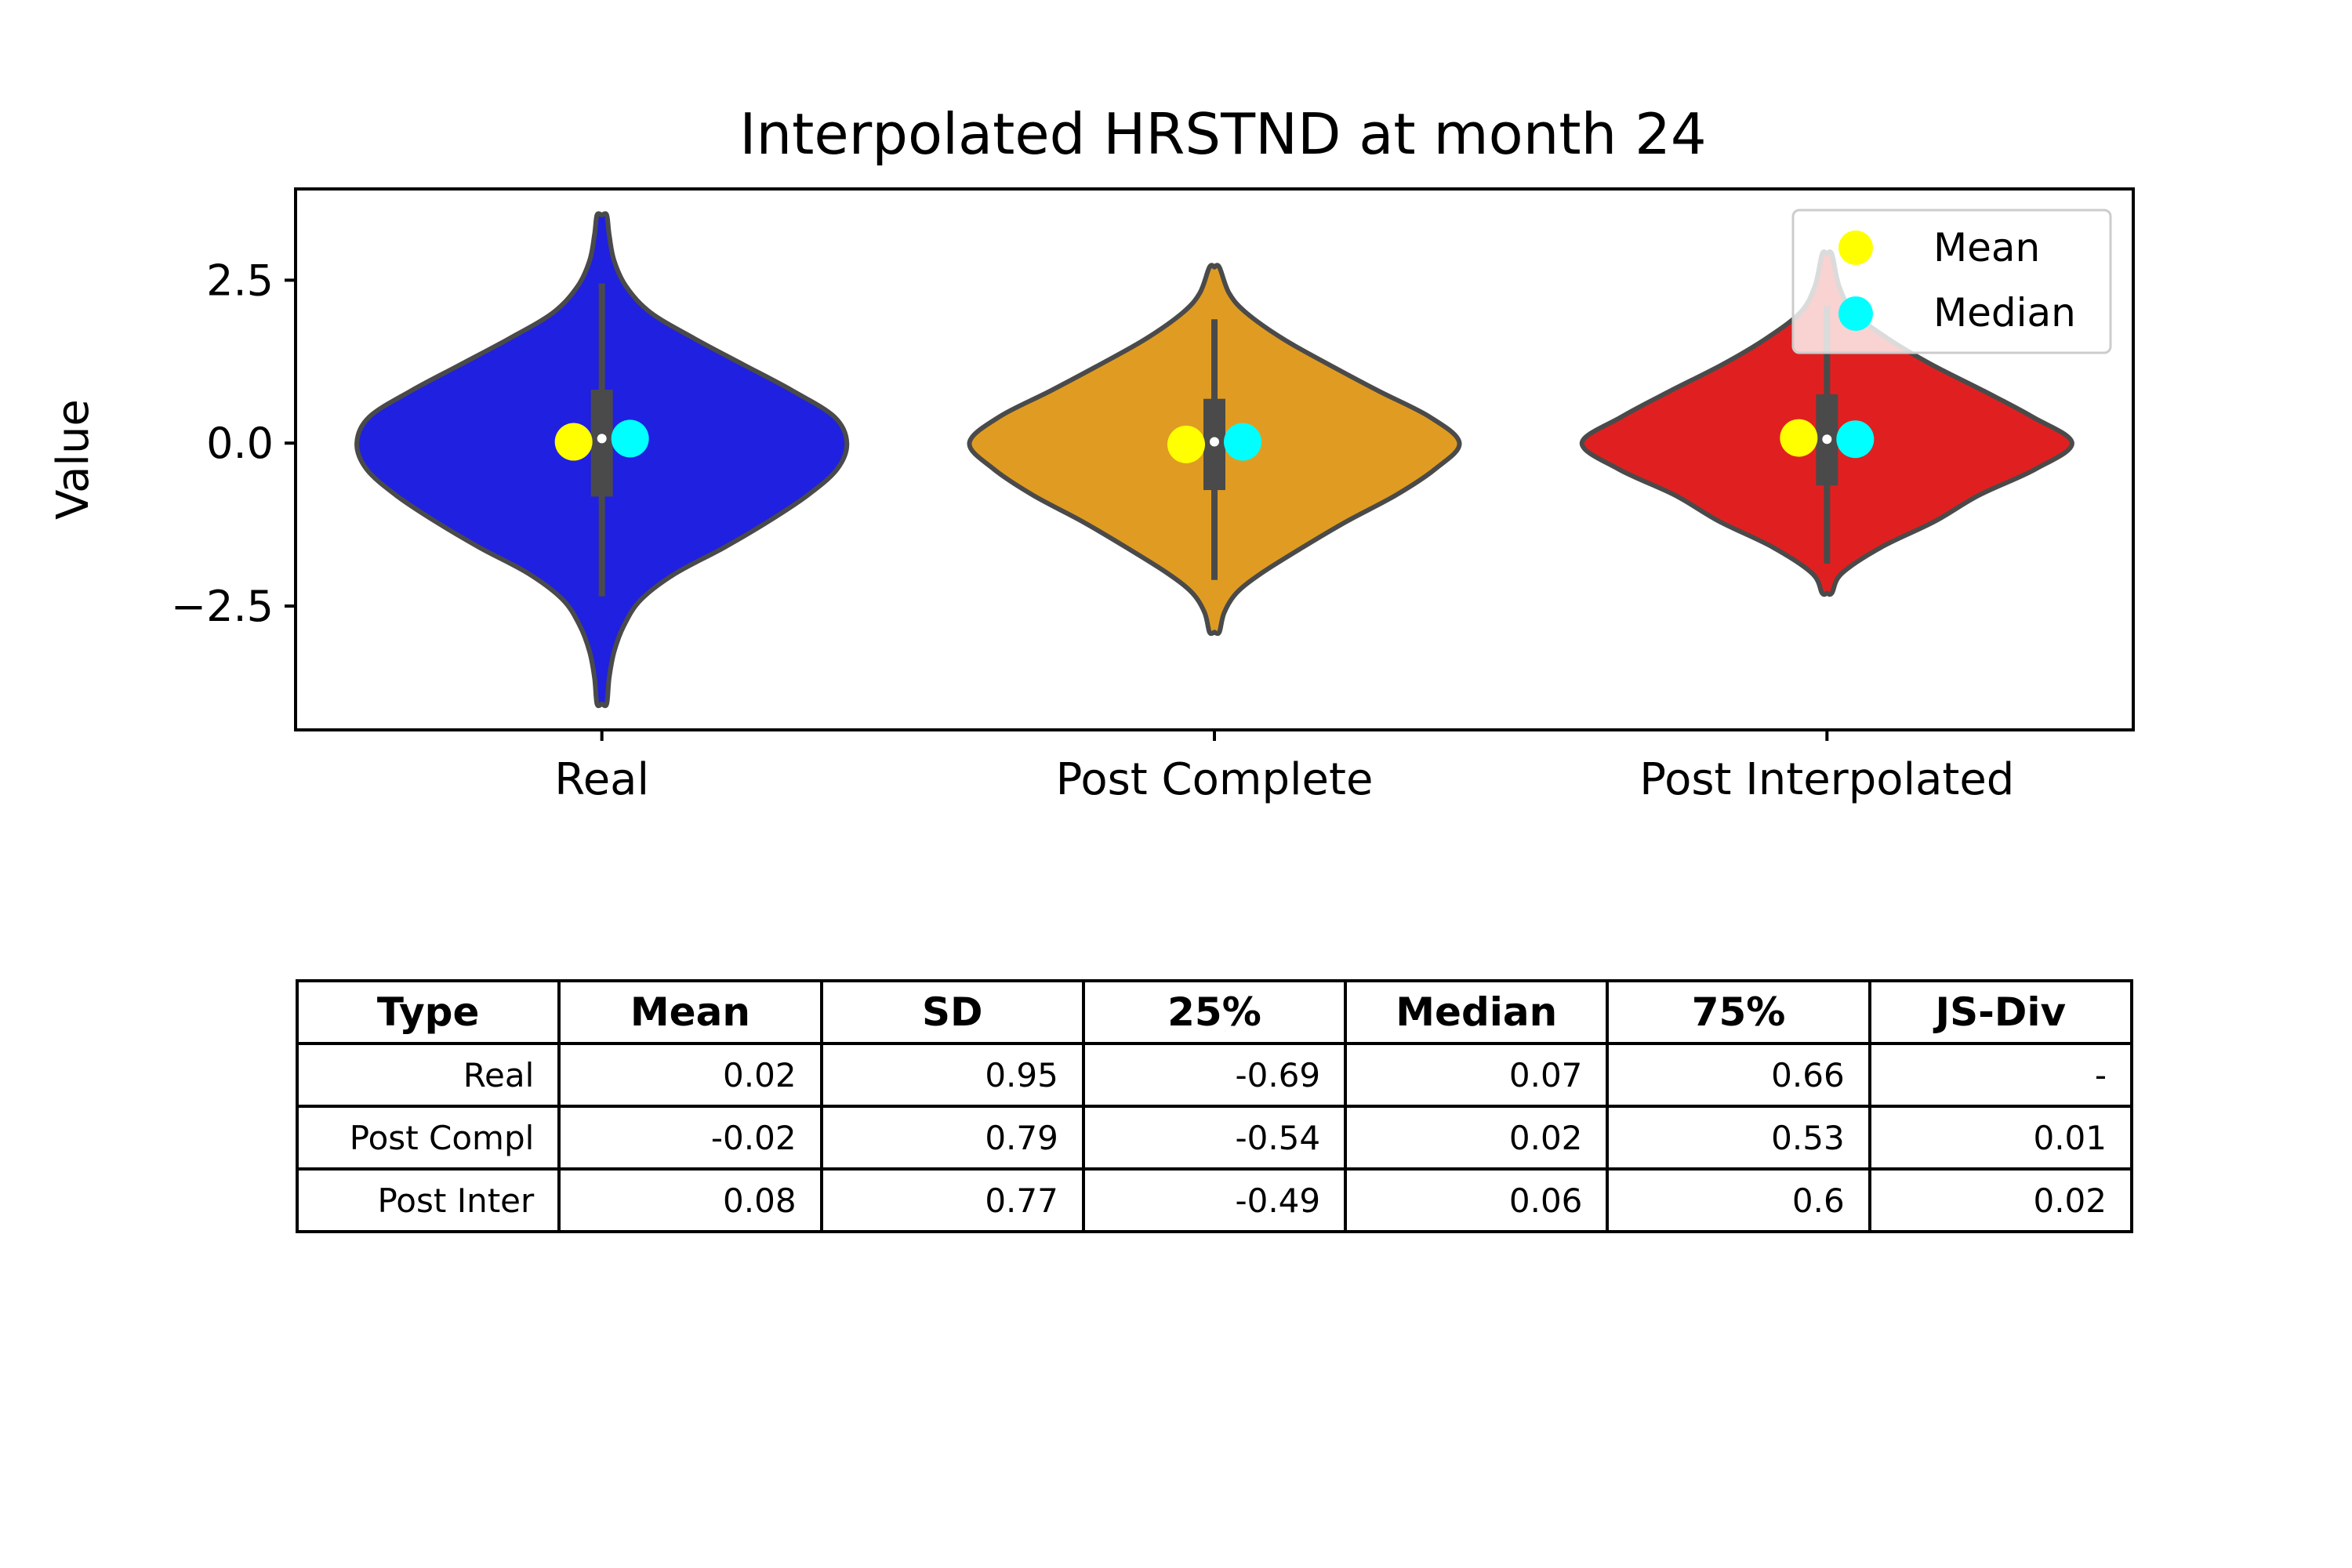 This screenshot has width=2352, height=1568. I want to click on table-cell: Real, so click(428, 1075).